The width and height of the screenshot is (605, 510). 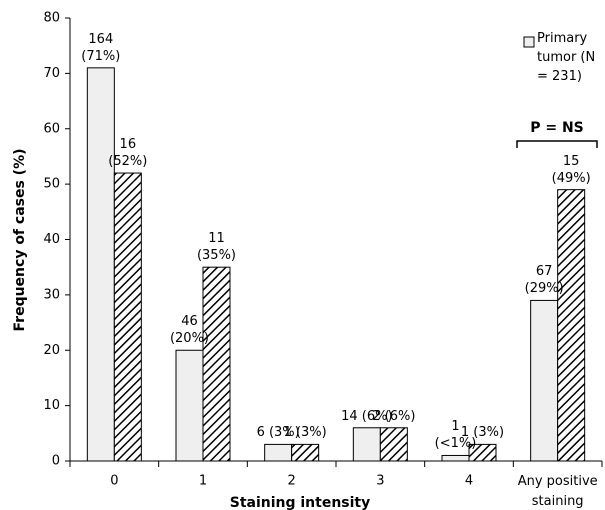 I want to click on y-tick-label: 40, so click(x=51, y=239).